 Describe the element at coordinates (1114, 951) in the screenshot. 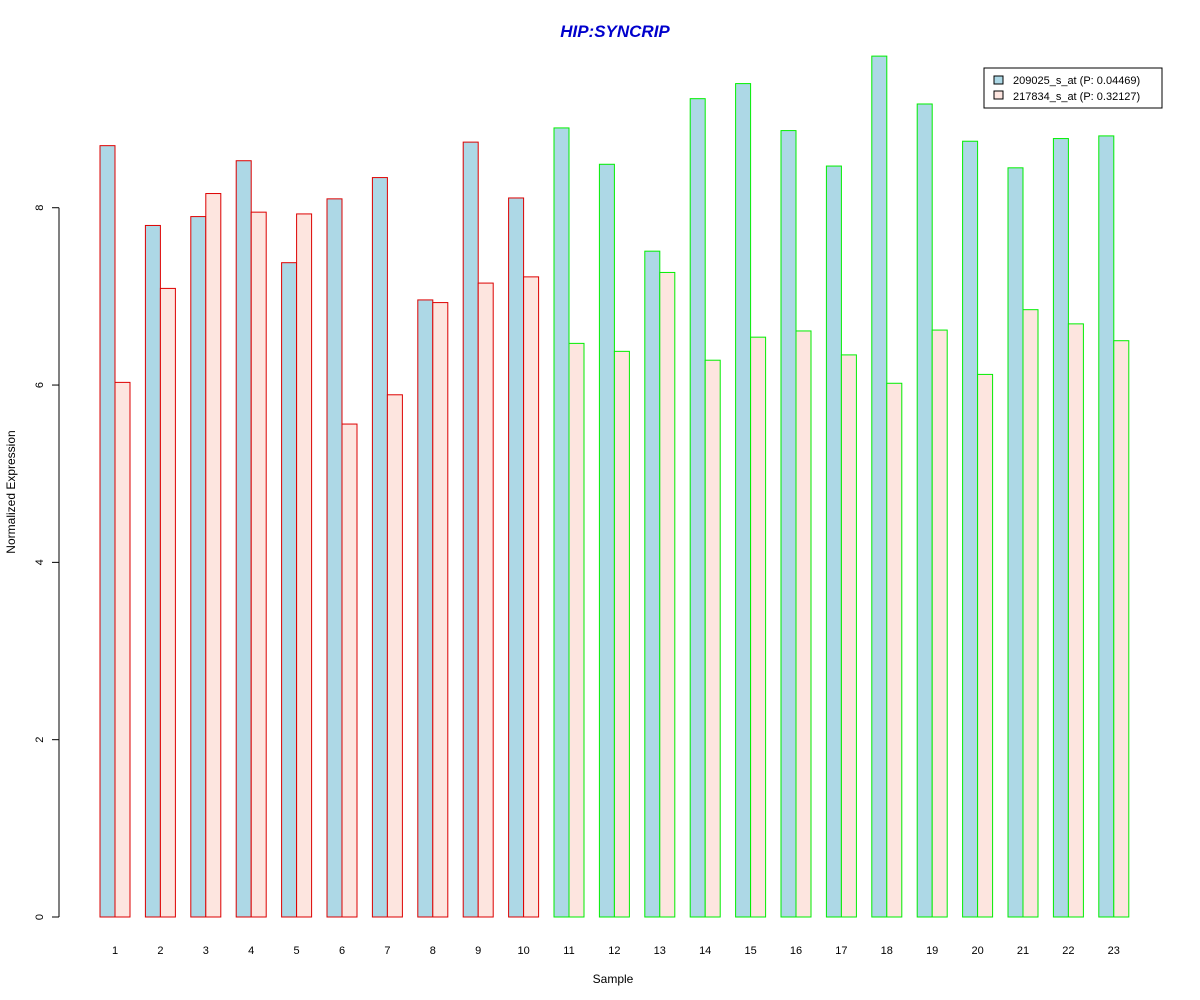

I see `x-tick-label: 23` at that location.